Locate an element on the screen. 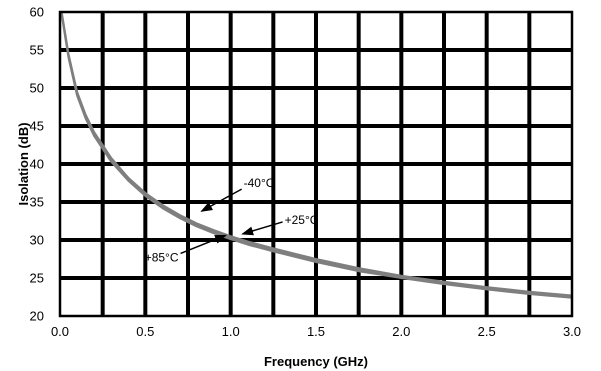 This screenshot has height=371, width=601. y-axis-tick-labels: 20 25 30 35 40 45 50 55 60 is located at coordinates (37, 164).